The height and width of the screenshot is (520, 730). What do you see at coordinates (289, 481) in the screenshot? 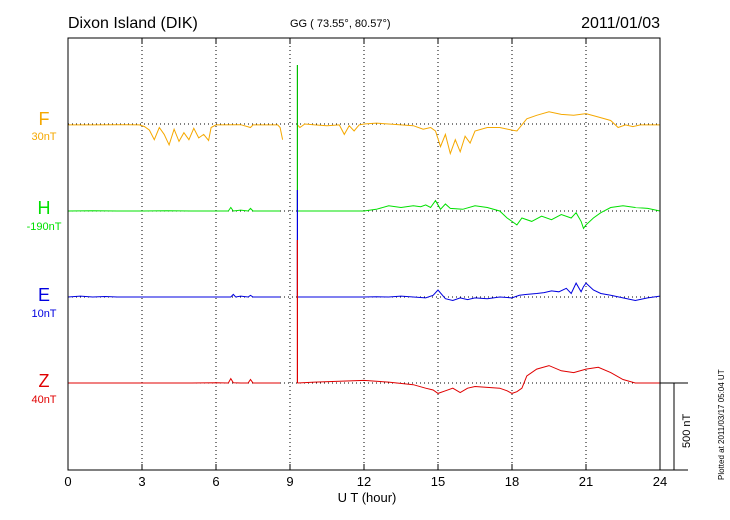
I see `x-tick-label: 9` at bounding box center [289, 481].